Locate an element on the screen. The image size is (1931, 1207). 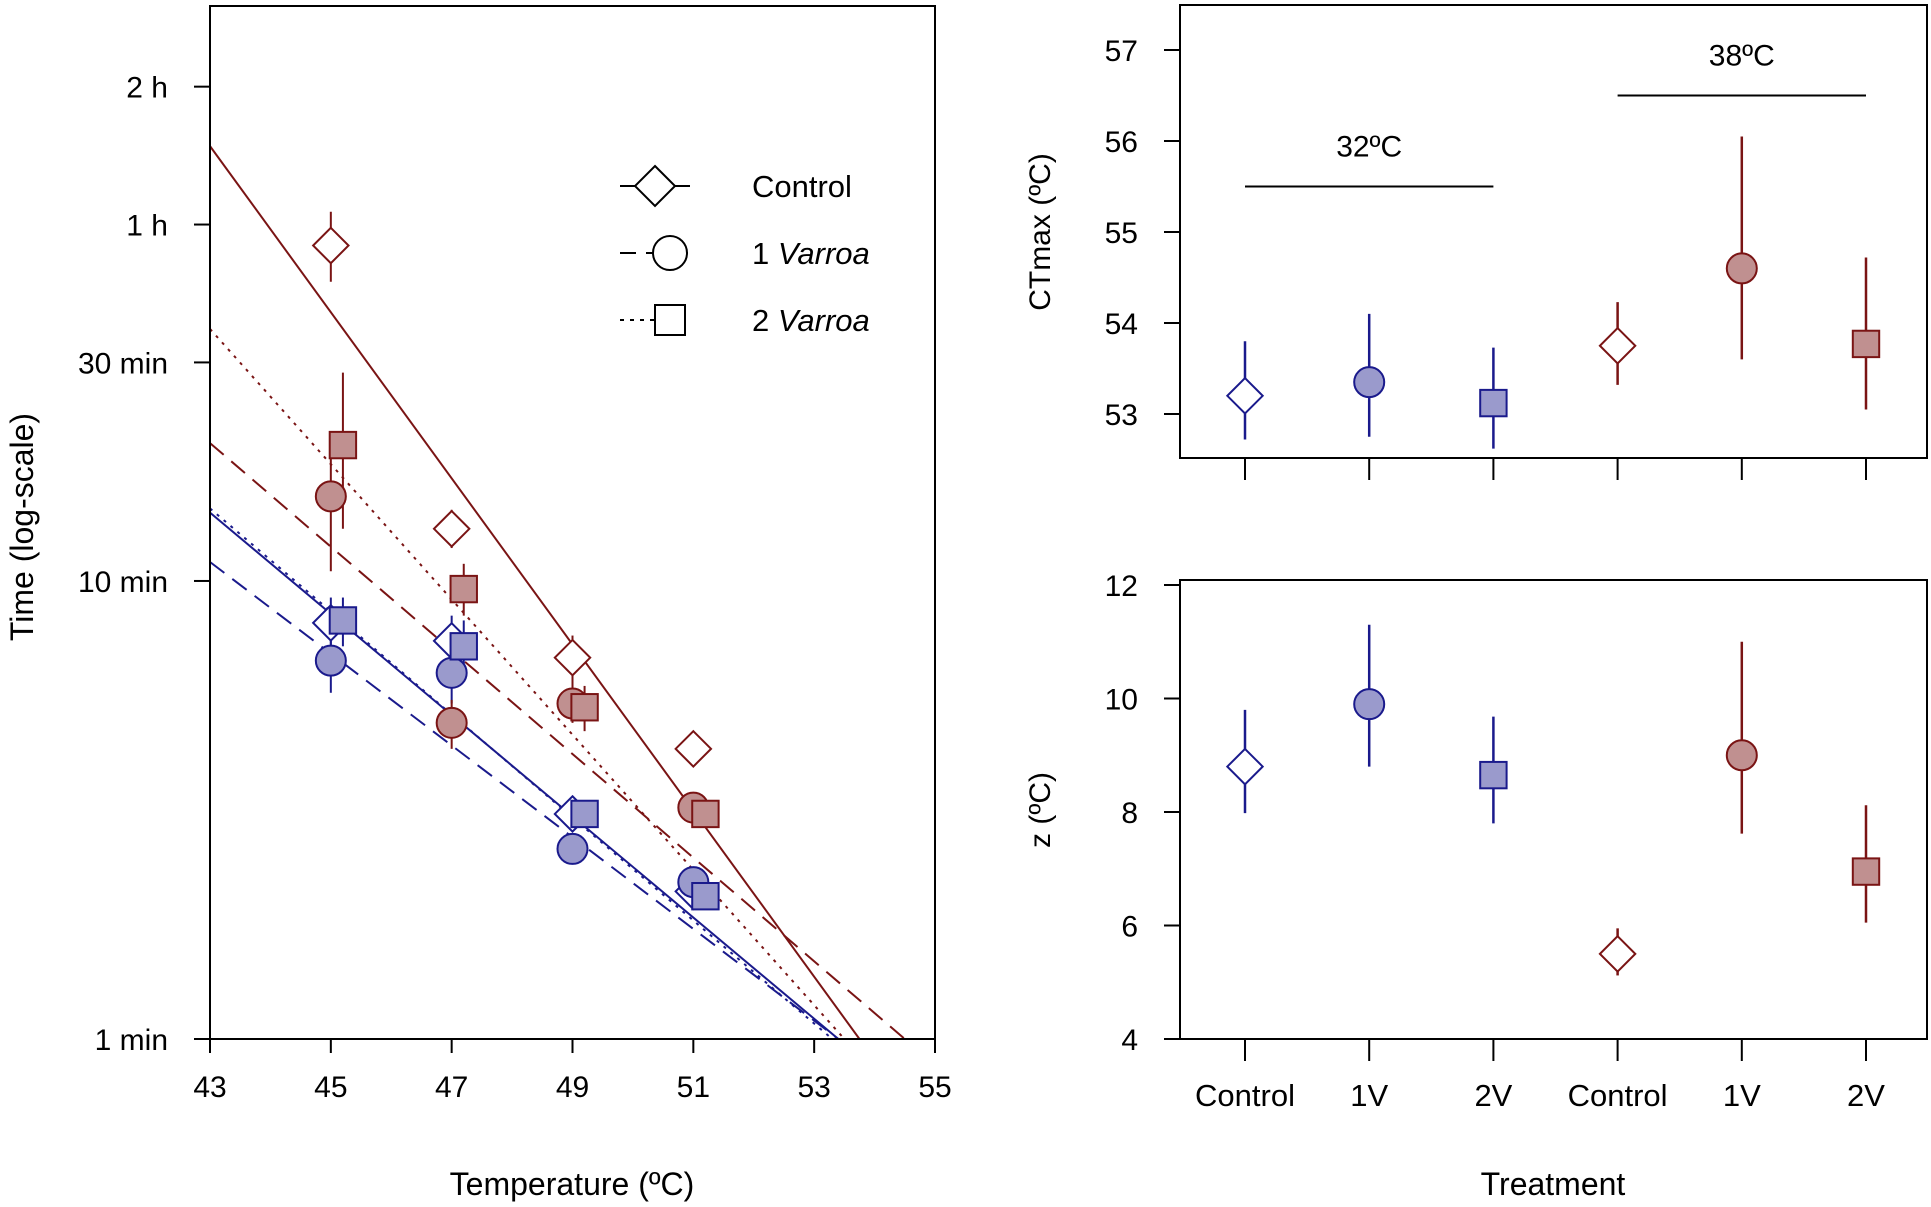
x-tick-label: 43 is located at coordinates (209, 1087).